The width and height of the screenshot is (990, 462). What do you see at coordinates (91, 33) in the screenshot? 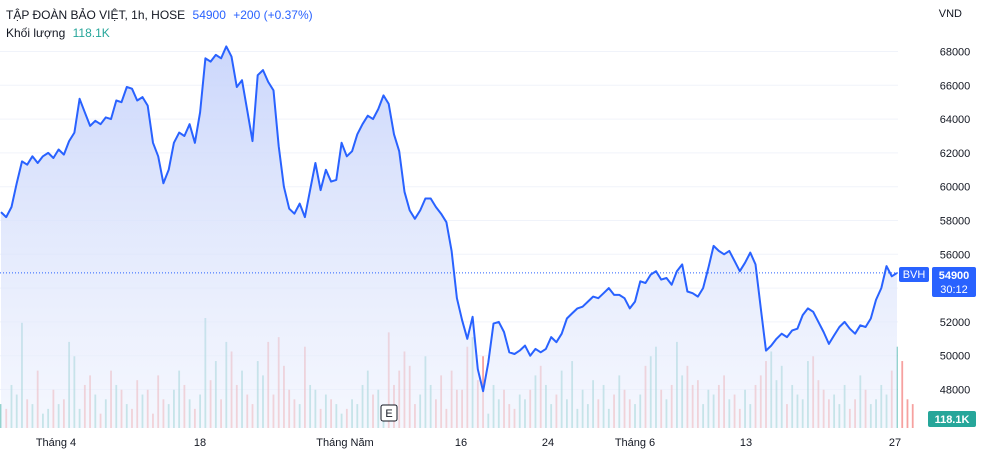
I see `volume-value: 118.1K` at bounding box center [91, 33].